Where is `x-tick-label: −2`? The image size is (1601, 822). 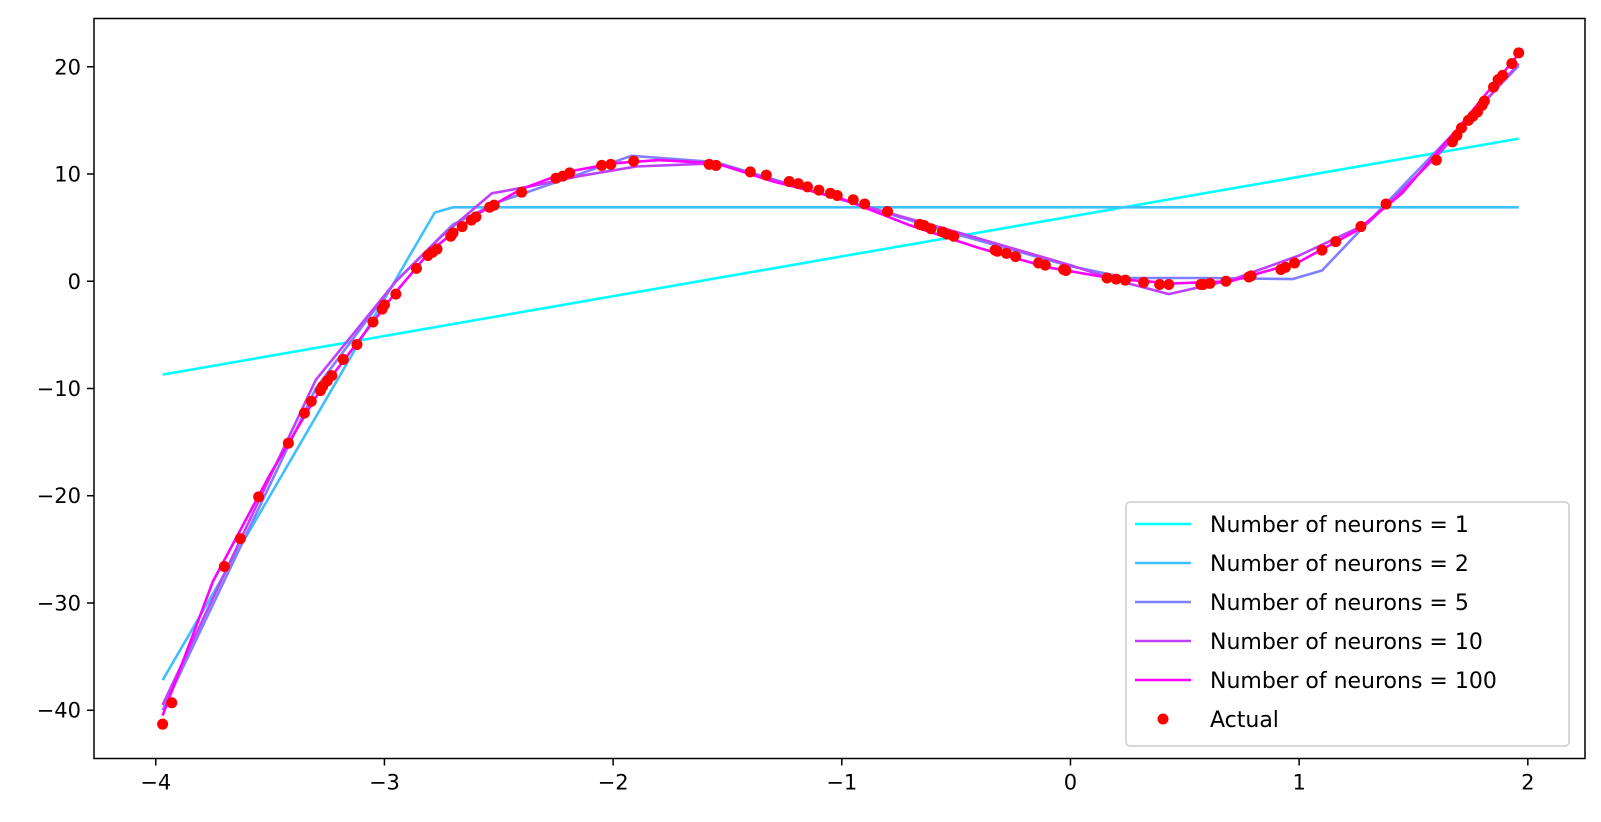
x-tick-label: −2 is located at coordinates (613, 783).